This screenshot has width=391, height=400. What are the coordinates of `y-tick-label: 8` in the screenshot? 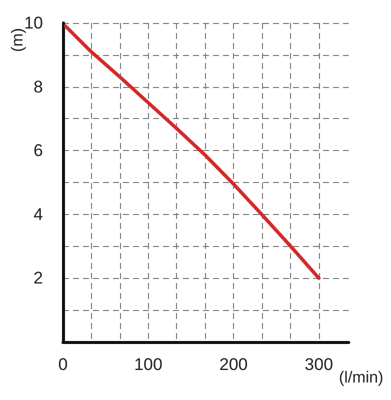 It's located at (38, 86).